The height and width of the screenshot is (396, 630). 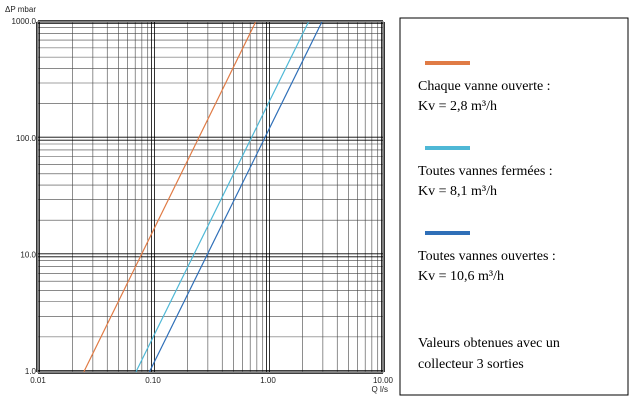 What do you see at coordinates (20, 9) in the screenshot?
I see `y-axis-label: ΔP mbar` at bounding box center [20, 9].